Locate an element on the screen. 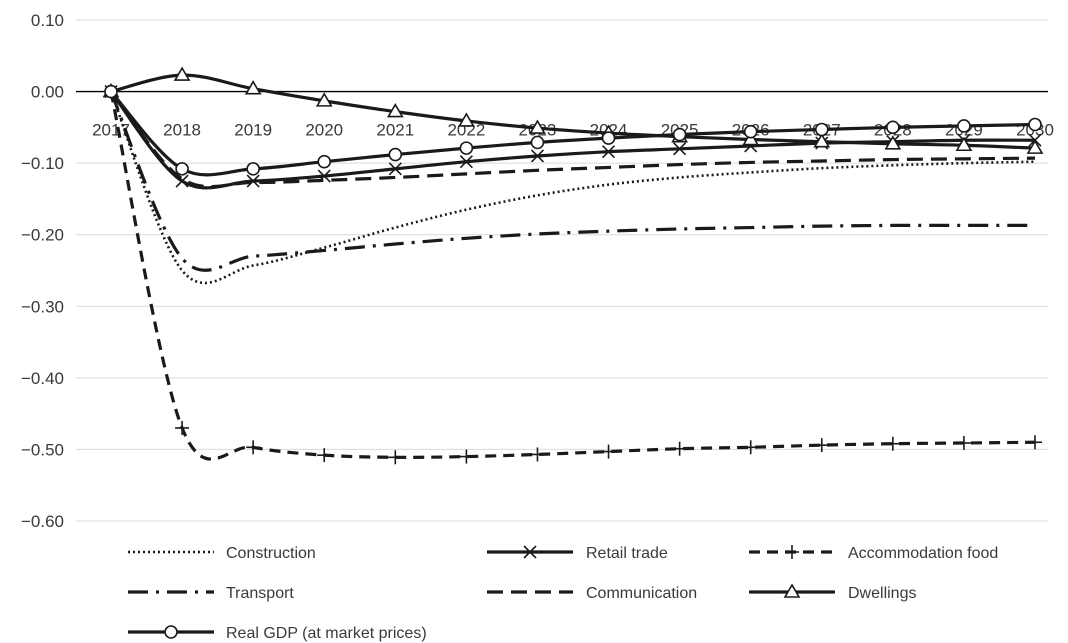 This screenshot has height=643, width=1068. series-real-gdp-at-market-prices is located at coordinates (573, 130).